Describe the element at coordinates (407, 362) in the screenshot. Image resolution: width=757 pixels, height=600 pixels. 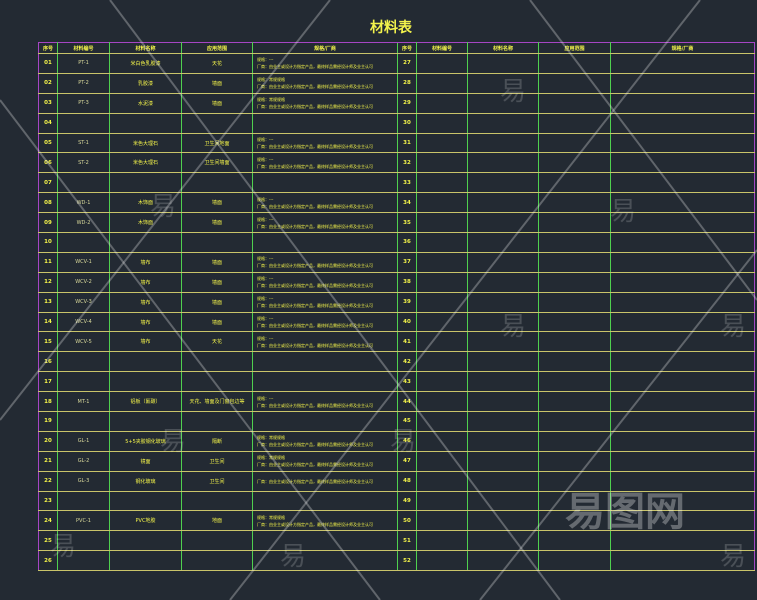
I see `row-number: 42` at that location.